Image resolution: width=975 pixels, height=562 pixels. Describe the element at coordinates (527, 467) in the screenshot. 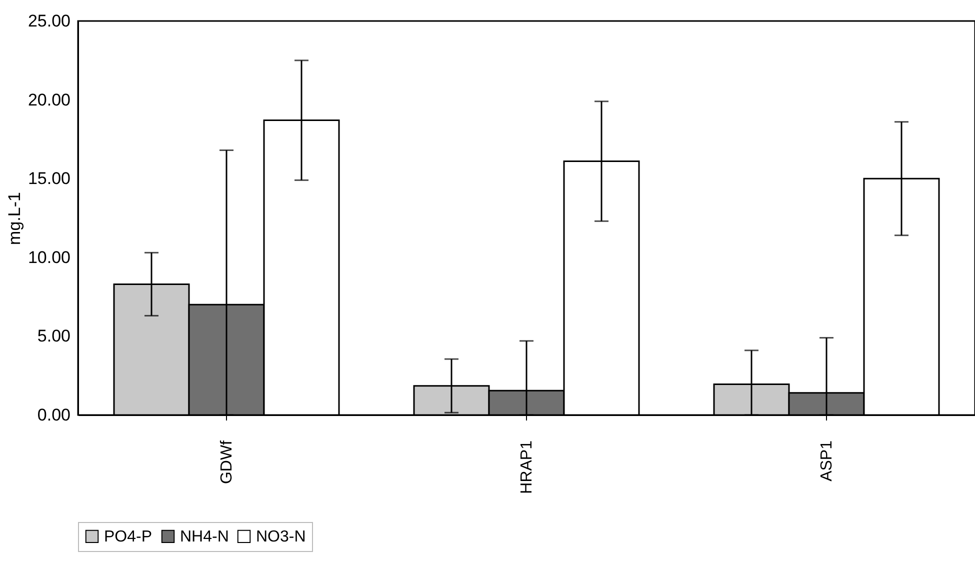

I see `x-tick-label: HRAP1` at that location.